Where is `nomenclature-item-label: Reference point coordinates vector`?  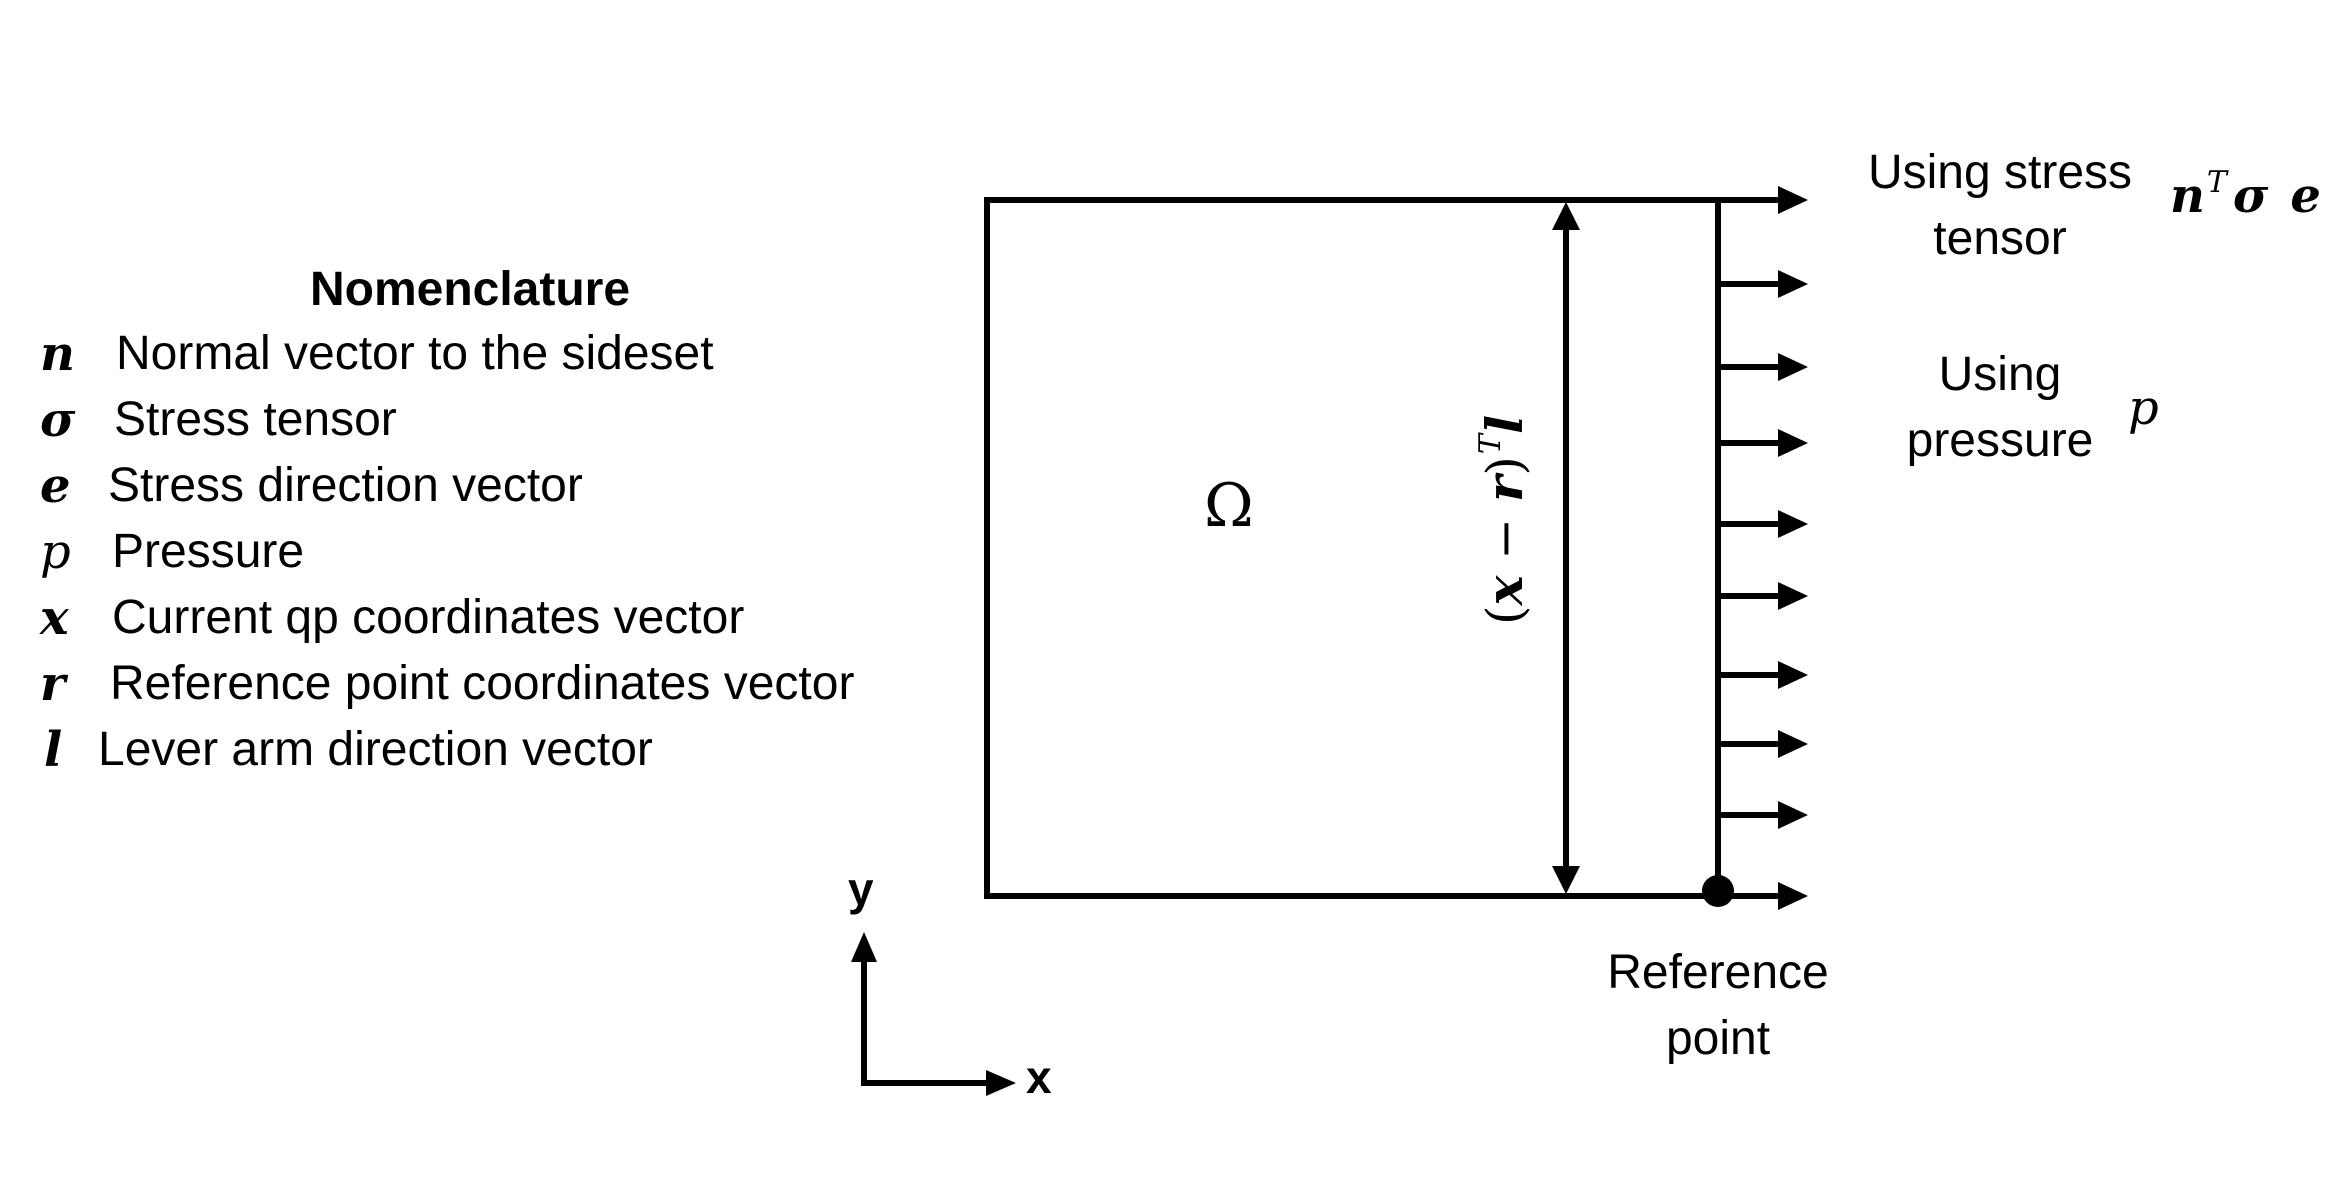
nomenclature-item-label: Reference point coordinates vector is located at coordinates (482, 683).